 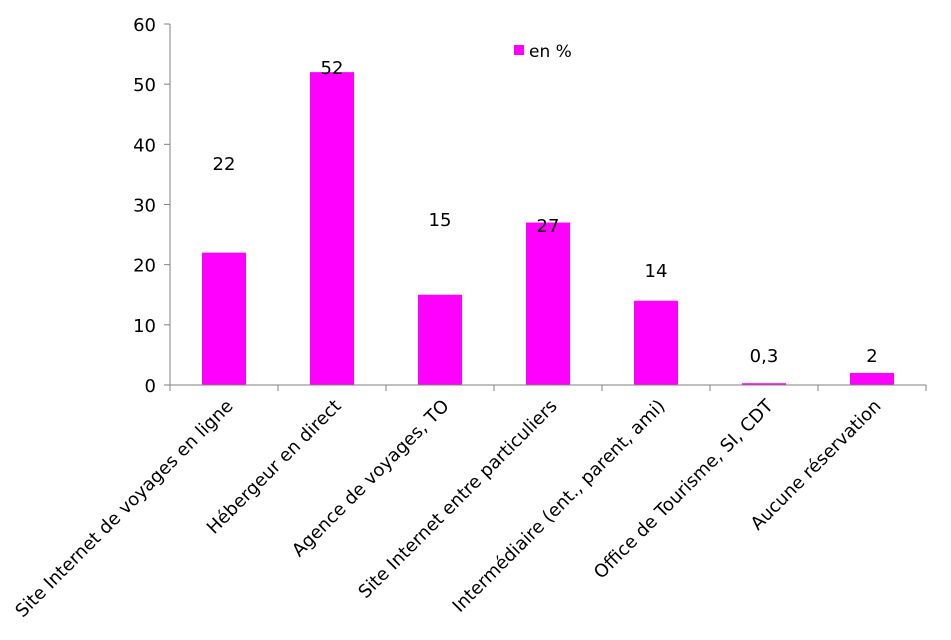 I want to click on y-tick-label: 40, so click(x=144, y=145).